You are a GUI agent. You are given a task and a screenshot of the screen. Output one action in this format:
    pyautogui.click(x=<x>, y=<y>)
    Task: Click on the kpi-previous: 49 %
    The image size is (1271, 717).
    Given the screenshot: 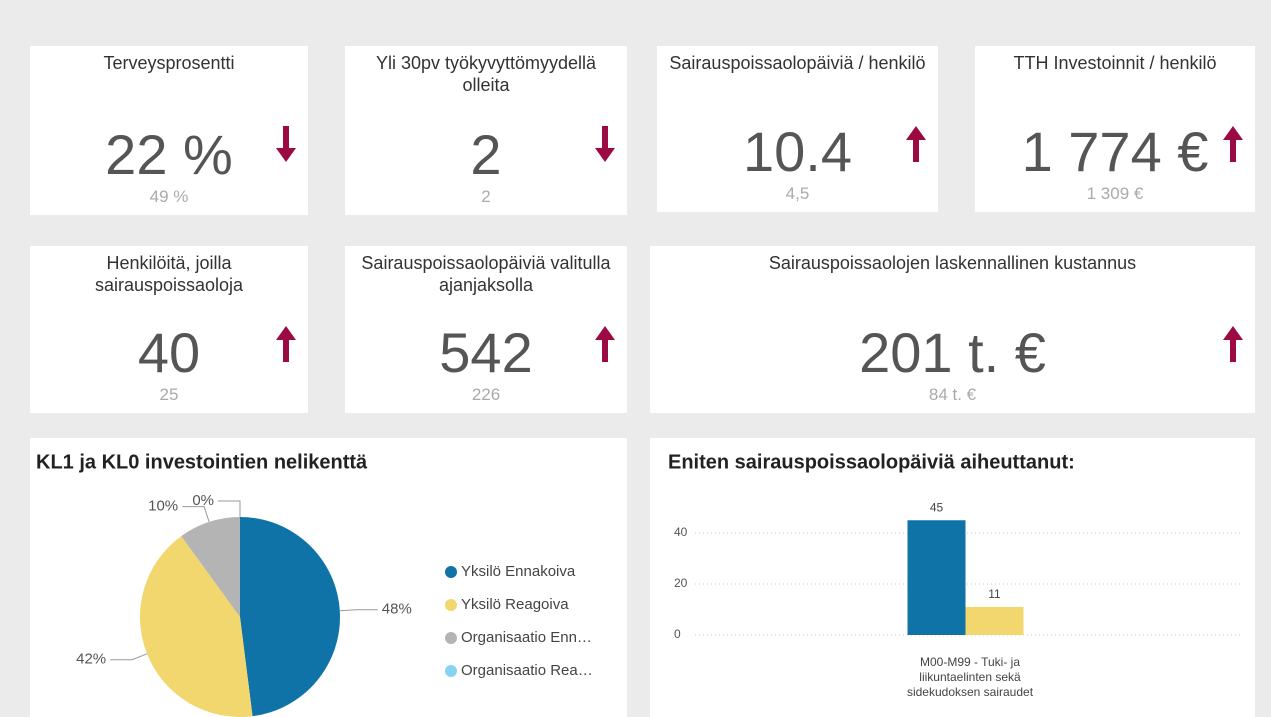 What is the action you would take?
    pyautogui.click(x=169, y=196)
    